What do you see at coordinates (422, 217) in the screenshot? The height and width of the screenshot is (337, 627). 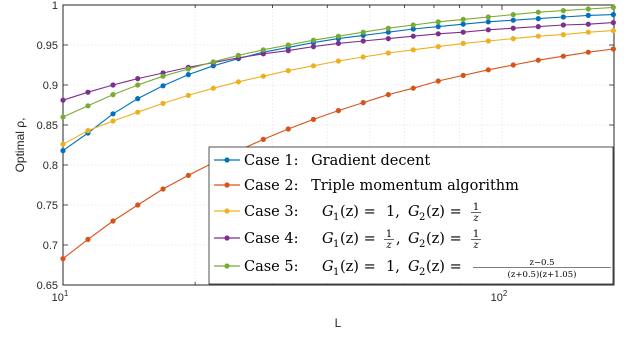 I see `legend-g2sub-case-3: 2` at bounding box center [422, 217].